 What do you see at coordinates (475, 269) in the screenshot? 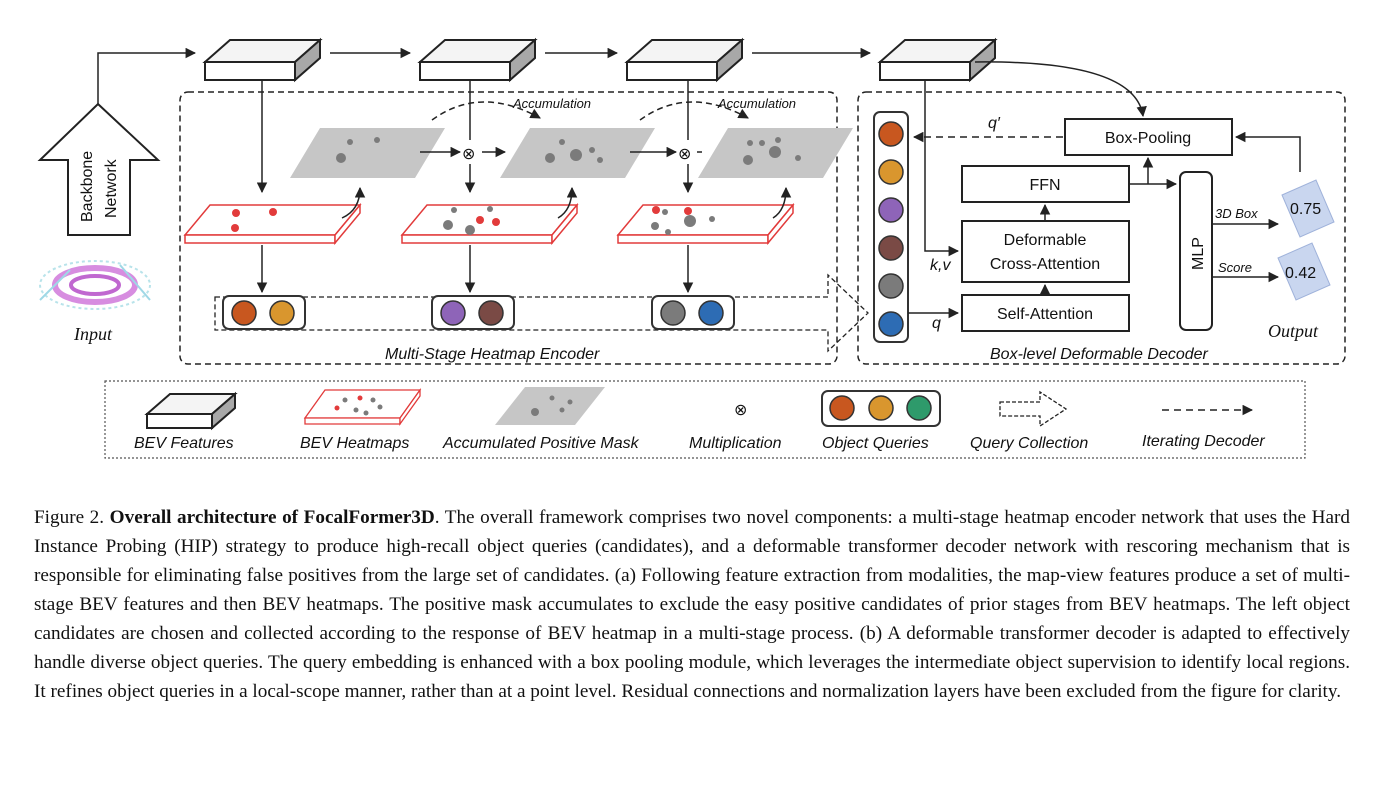
I see `heatmap-to-query-arrows` at bounding box center [475, 269].